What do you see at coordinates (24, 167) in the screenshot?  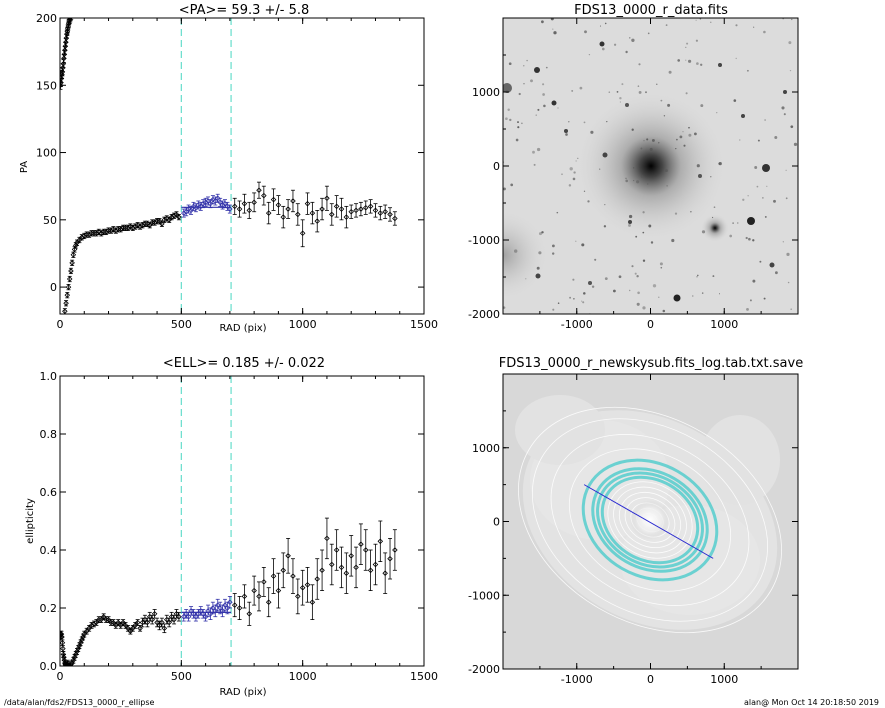 I see `pa-ylabel: PA` at bounding box center [24, 167].